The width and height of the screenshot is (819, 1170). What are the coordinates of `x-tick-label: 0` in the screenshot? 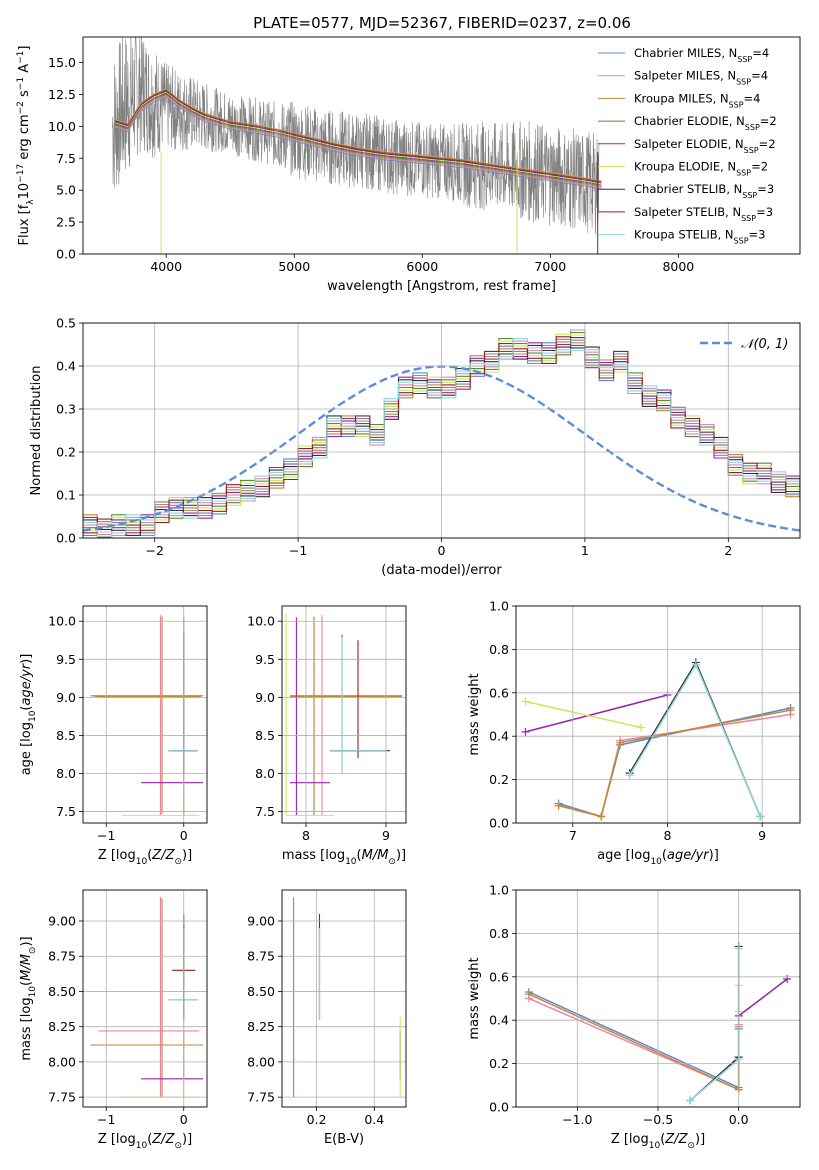 It's located at (442, 550).